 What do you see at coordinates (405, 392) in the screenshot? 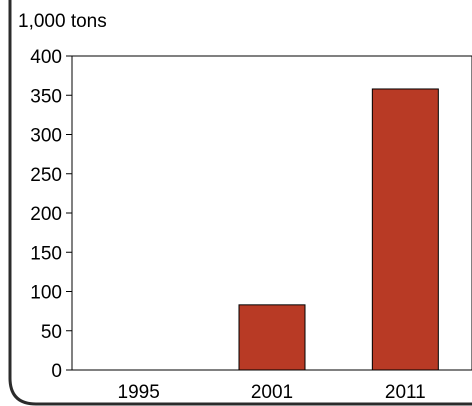
I see `x-tick-label: 2011` at bounding box center [405, 392].